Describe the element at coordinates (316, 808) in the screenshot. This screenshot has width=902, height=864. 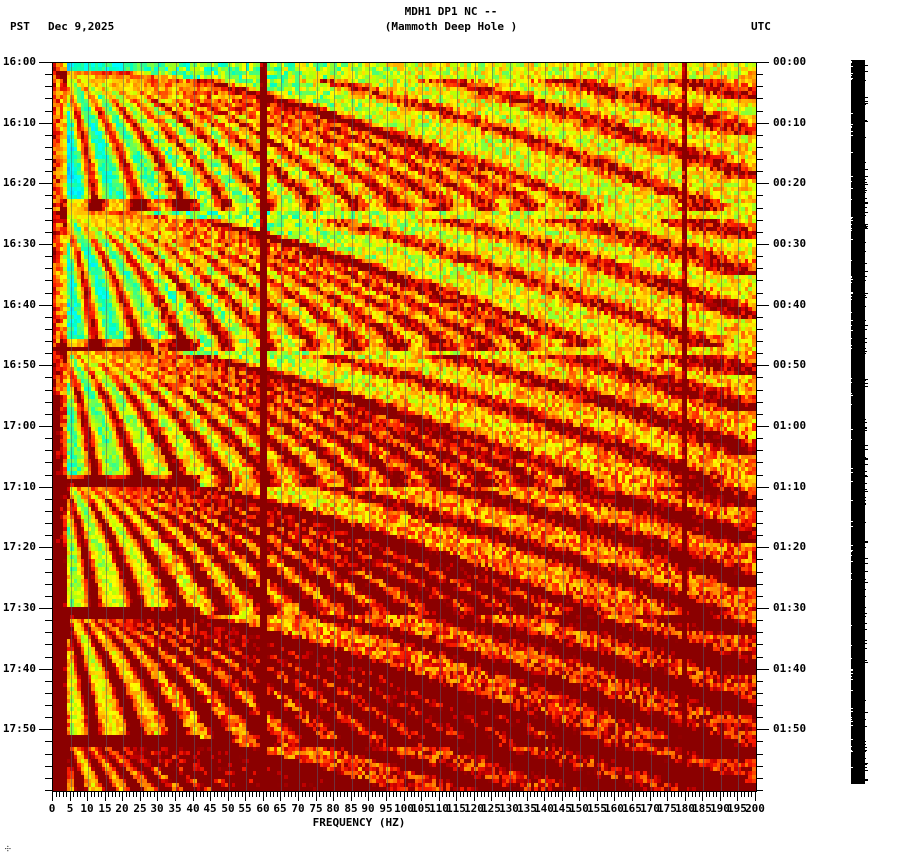
I see `x-axis-tick-label: 75` at that location.